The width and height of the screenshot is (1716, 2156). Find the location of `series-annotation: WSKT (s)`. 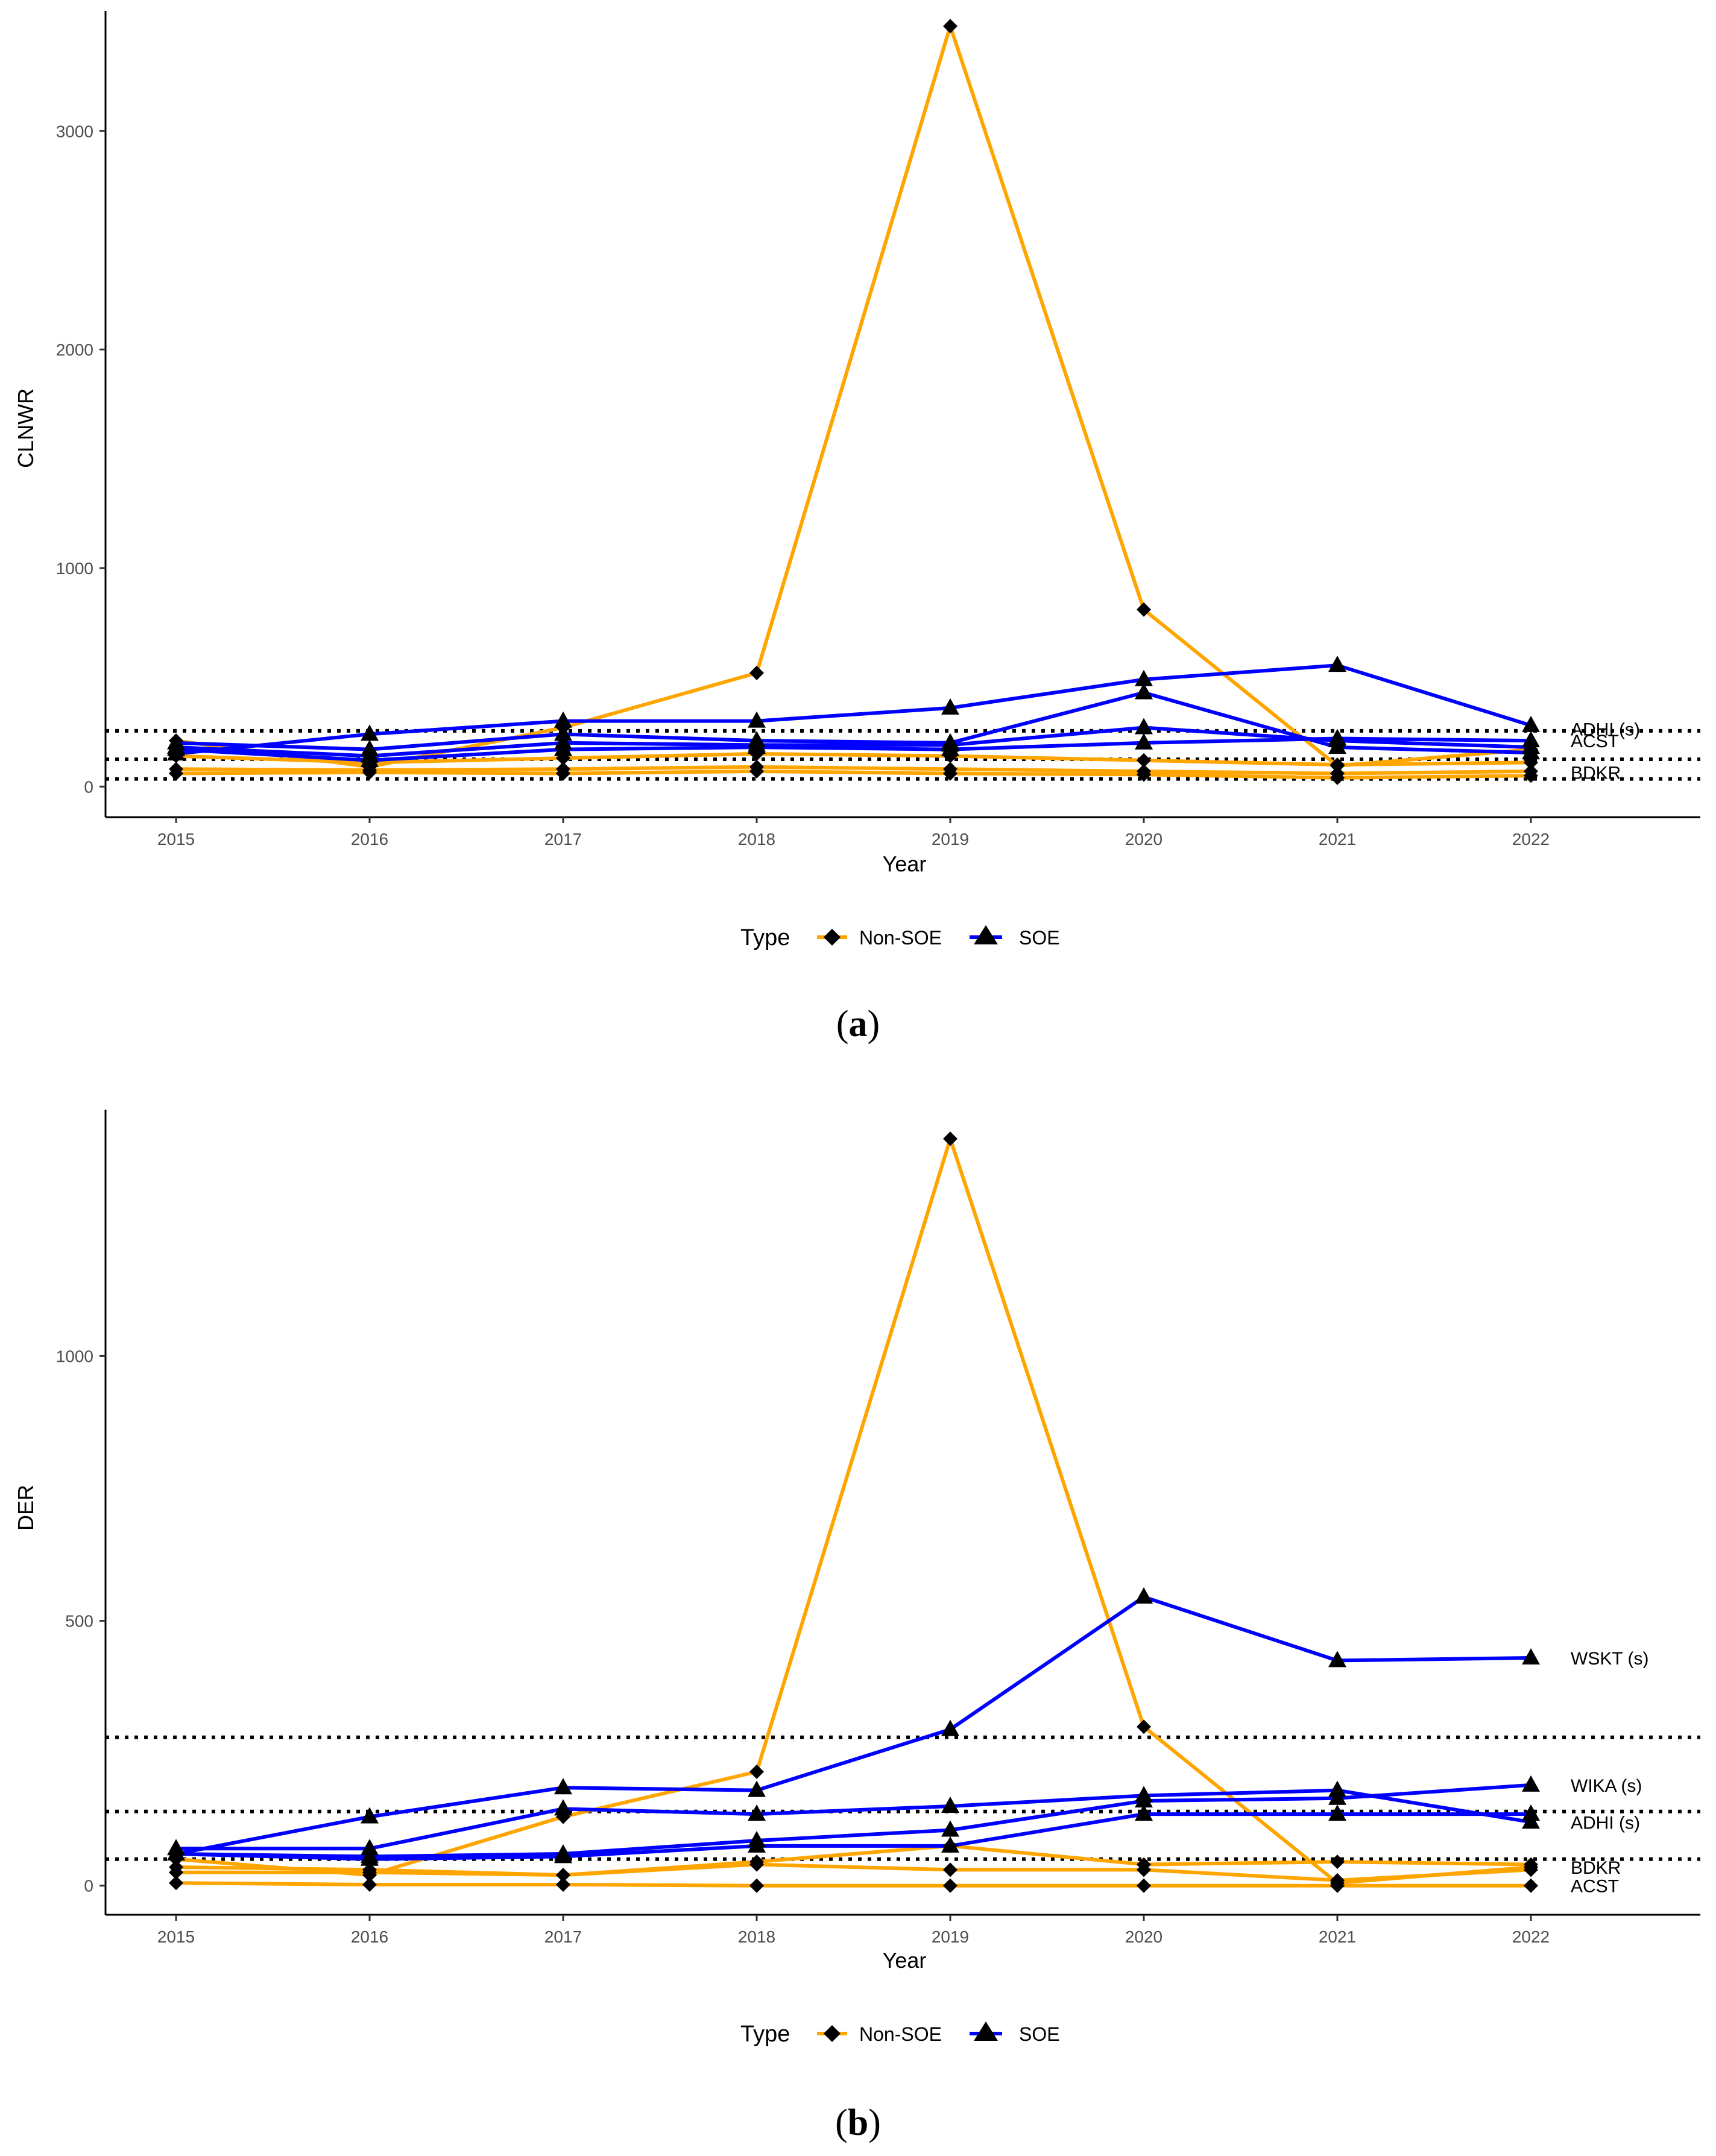

series-annotation: WSKT (s) is located at coordinates (1609, 1659).